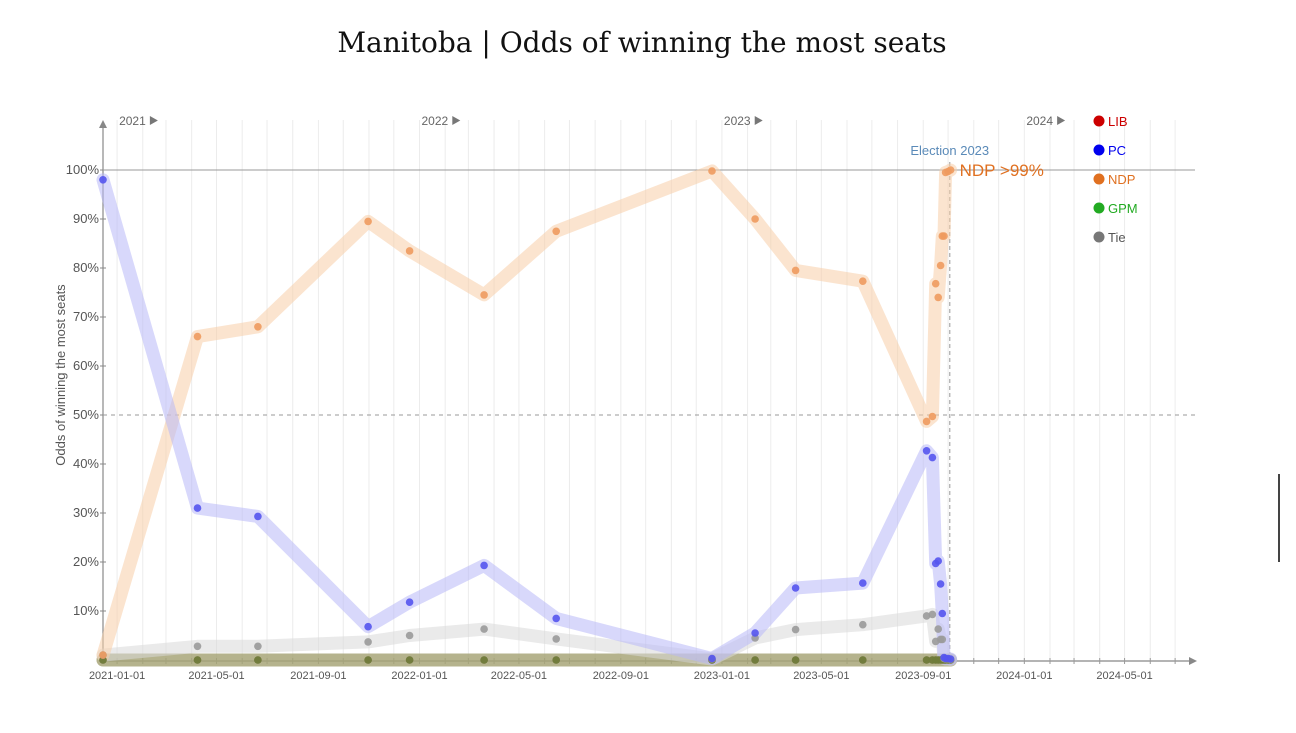  I want to click on legend-marker-tie, so click(1099, 237).